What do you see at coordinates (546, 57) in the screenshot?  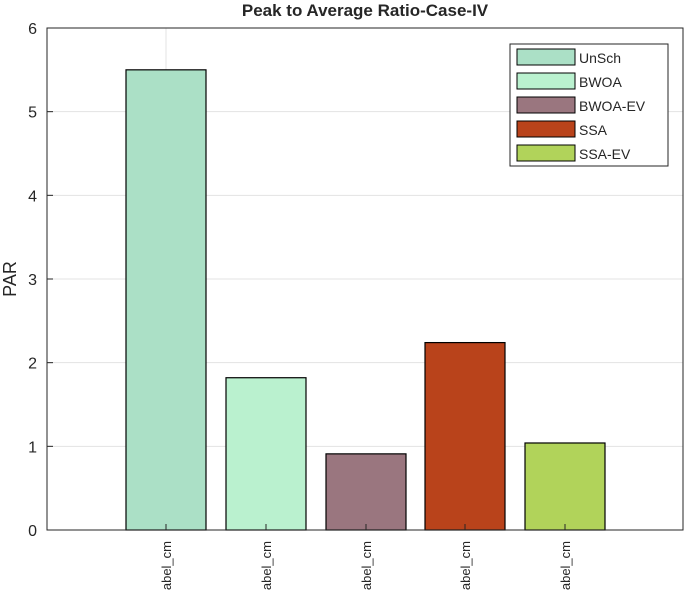 I see `legend-swatch-unsch` at bounding box center [546, 57].